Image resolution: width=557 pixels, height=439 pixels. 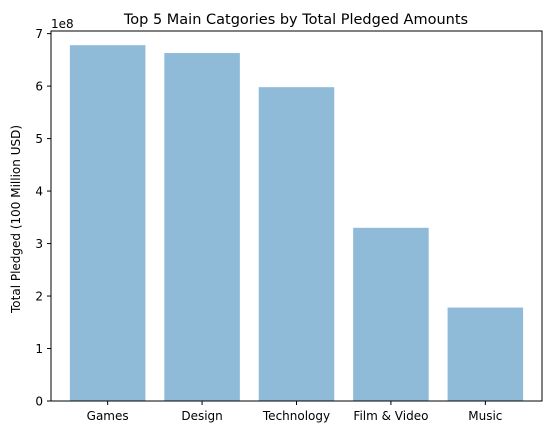 What do you see at coordinates (296, 416) in the screenshot?
I see `x-tick-label: Technology` at bounding box center [296, 416].